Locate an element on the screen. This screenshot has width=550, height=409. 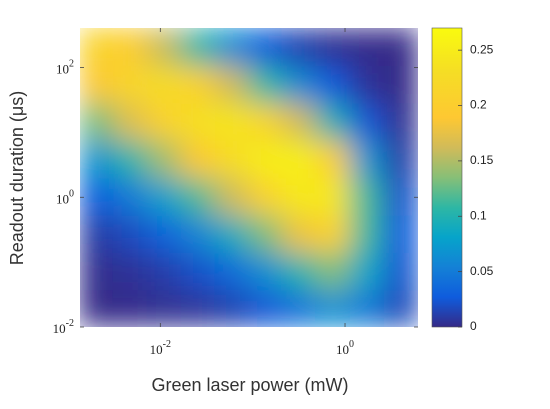
x-axis-label: Green laser power (mW) is located at coordinates (249, 385).